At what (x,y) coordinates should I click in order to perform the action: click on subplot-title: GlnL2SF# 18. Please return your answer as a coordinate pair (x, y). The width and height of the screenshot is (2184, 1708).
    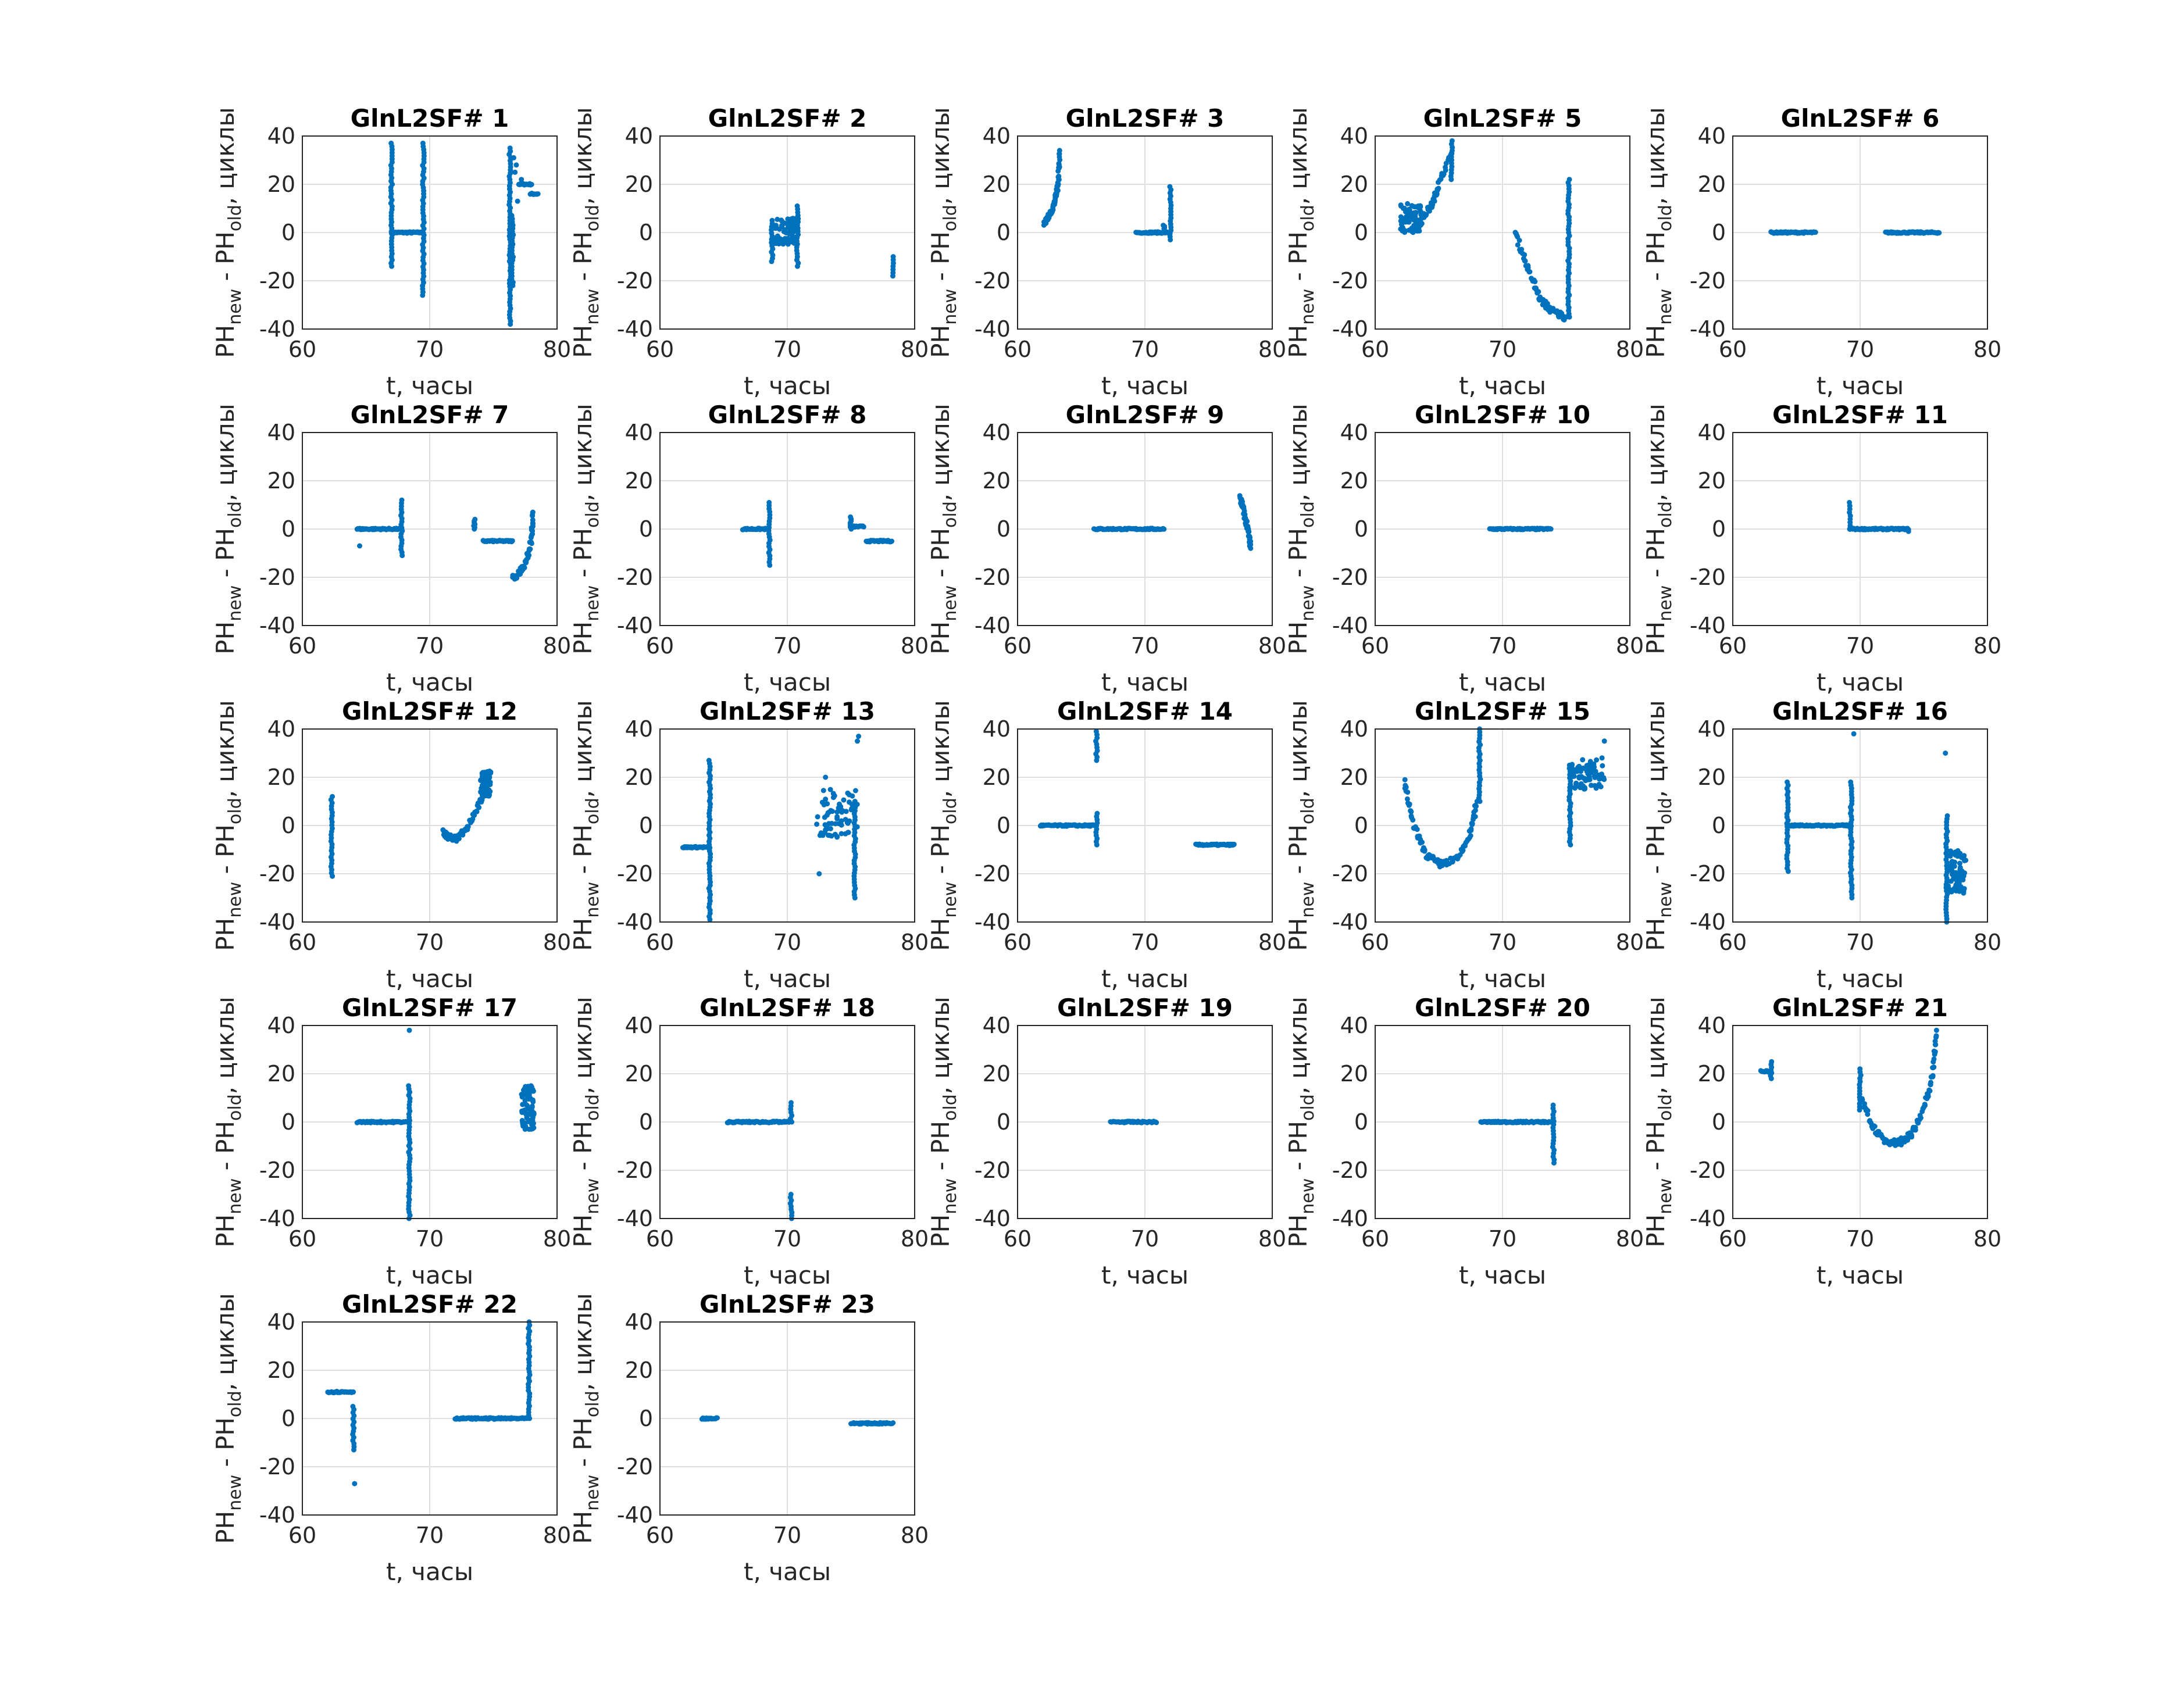
    Looking at the image, I should click on (787, 1008).